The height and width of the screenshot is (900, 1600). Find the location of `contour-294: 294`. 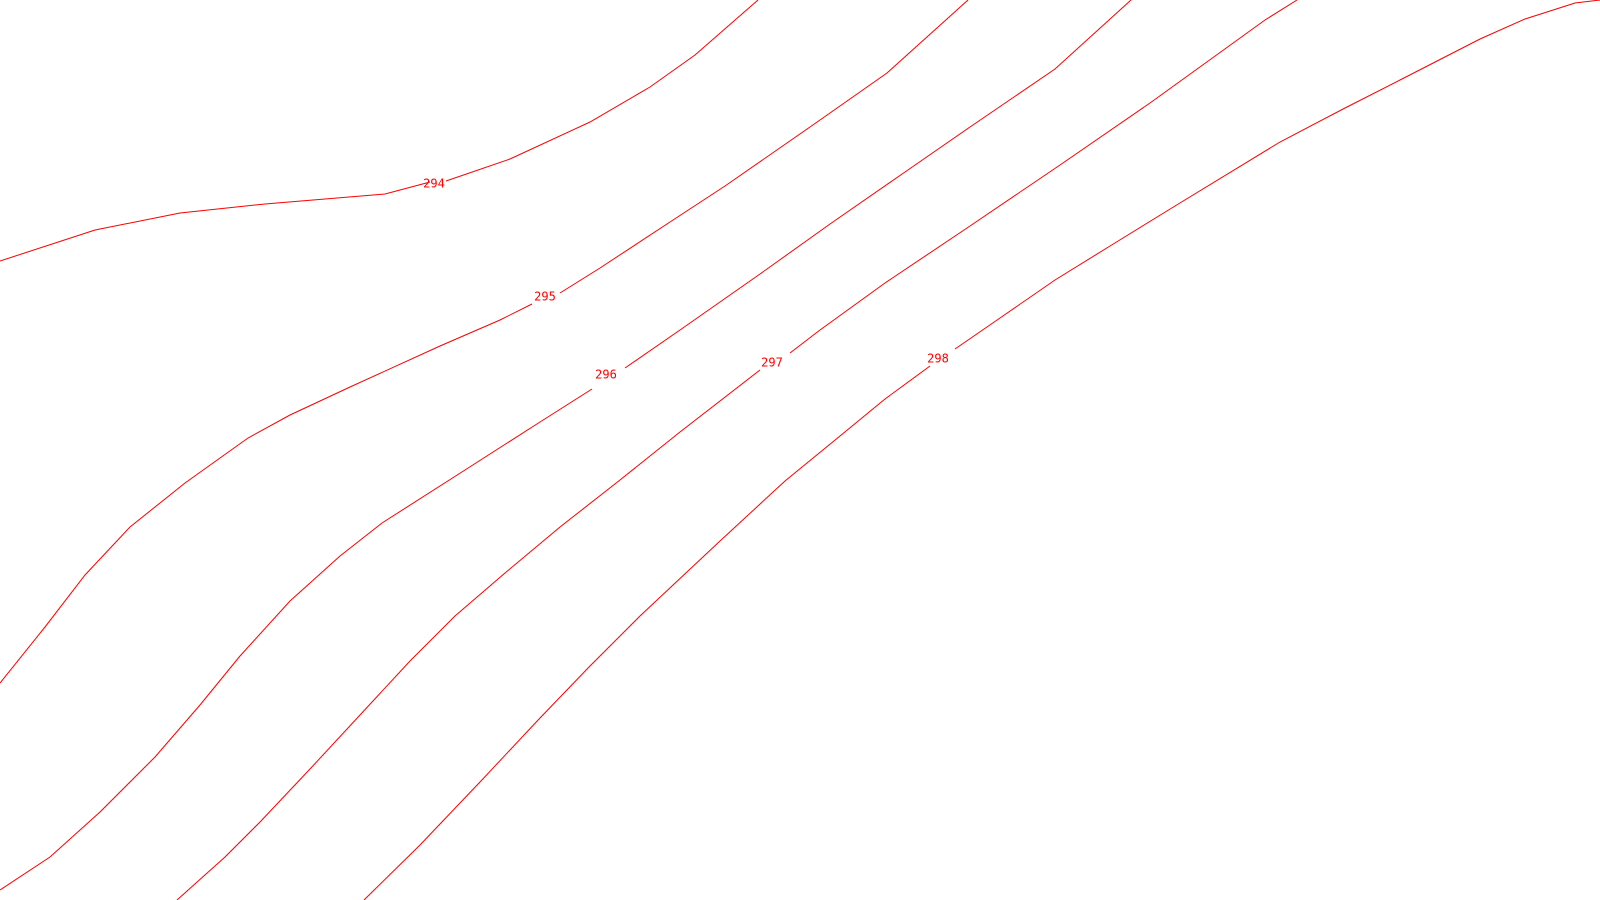

contour-294: 294 is located at coordinates (379, 131).